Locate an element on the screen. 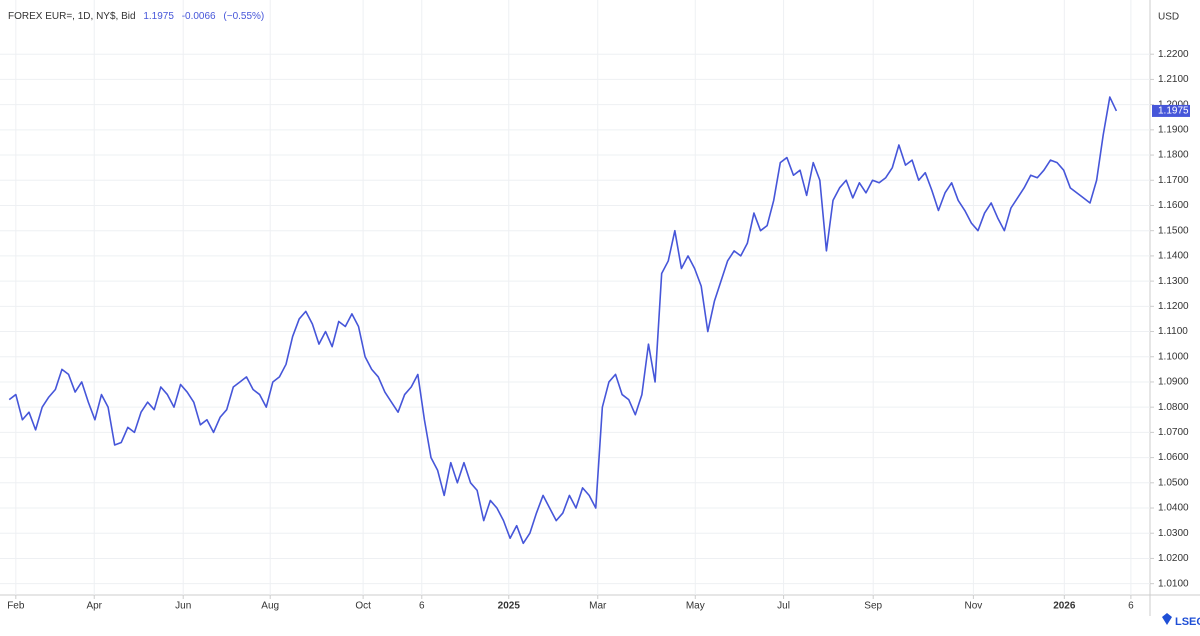 This screenshot has width=1200, height=636. last-price-tag-label: 1.1975 is located at coordinates (1173, 111).